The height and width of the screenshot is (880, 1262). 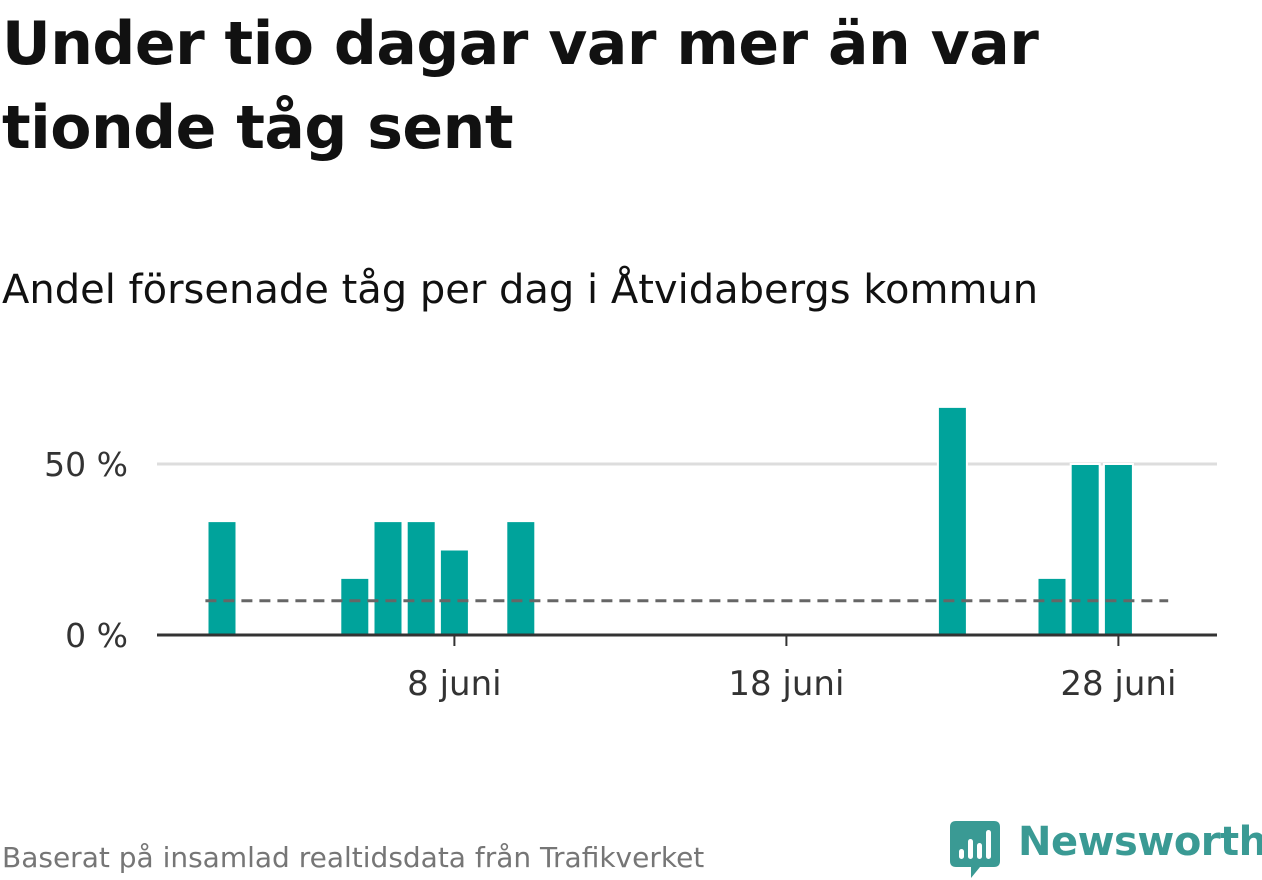 What do you see at coordinates (786, 684) in the screenshot?
I see `x-tick-label: 18 juni` at bounding box center [786, 684].